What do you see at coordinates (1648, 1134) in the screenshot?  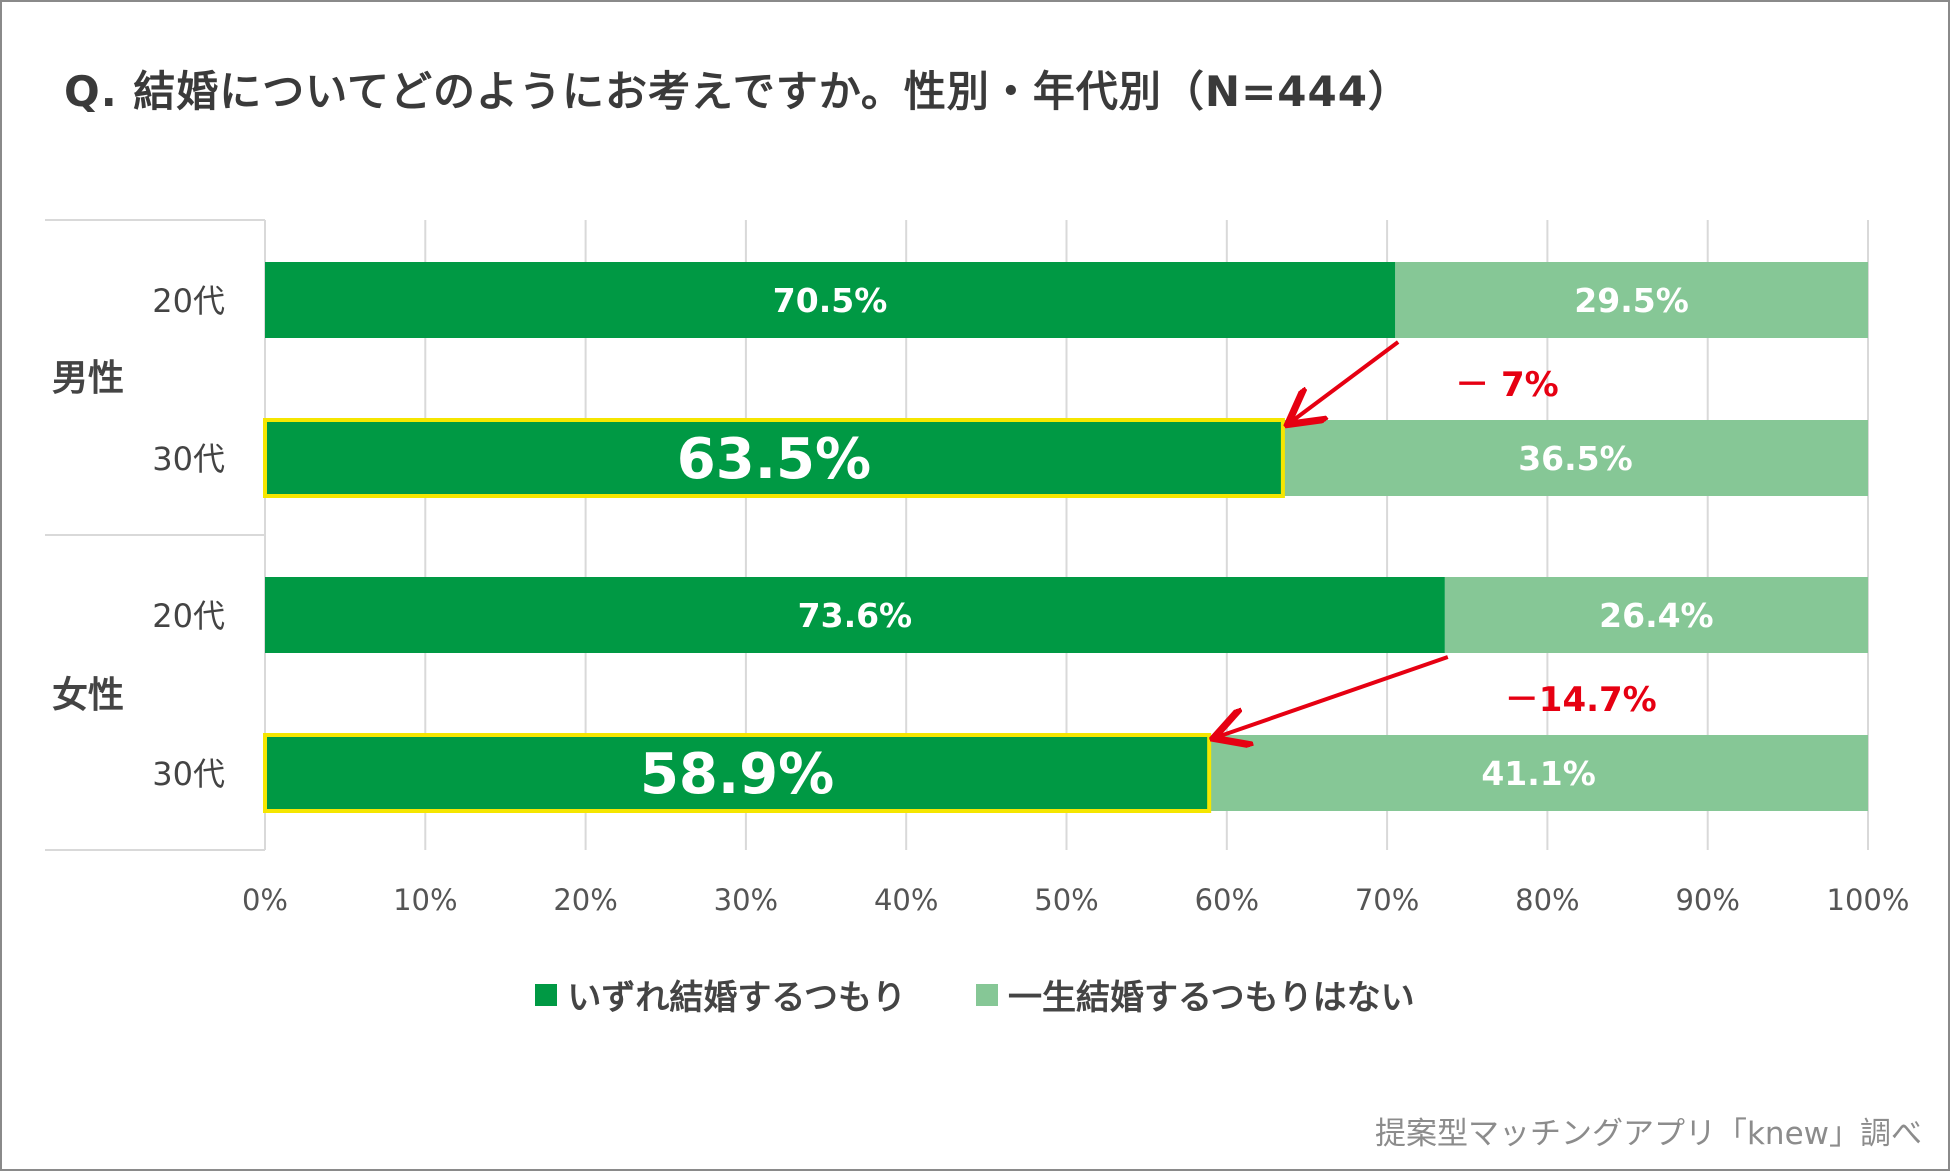 I see `source-credit: 提案型マッチングアプリ「knew」調べ` at bounding box center [1648, 1134].